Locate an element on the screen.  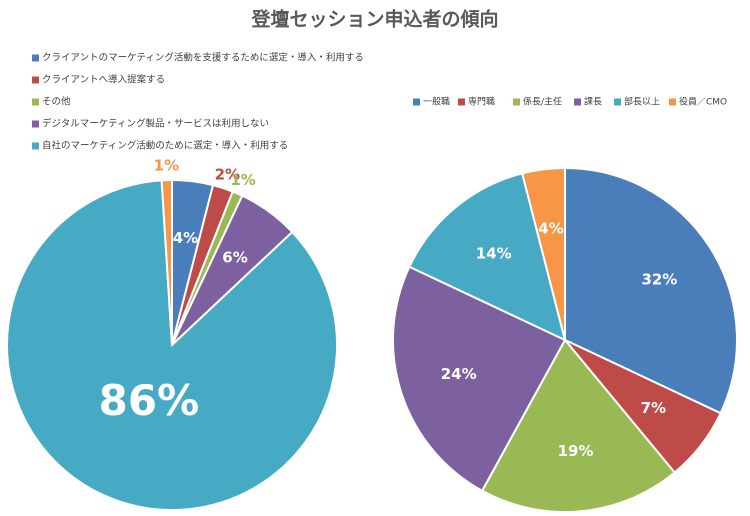
data-label: 32% is located at coordinates (659, 280).